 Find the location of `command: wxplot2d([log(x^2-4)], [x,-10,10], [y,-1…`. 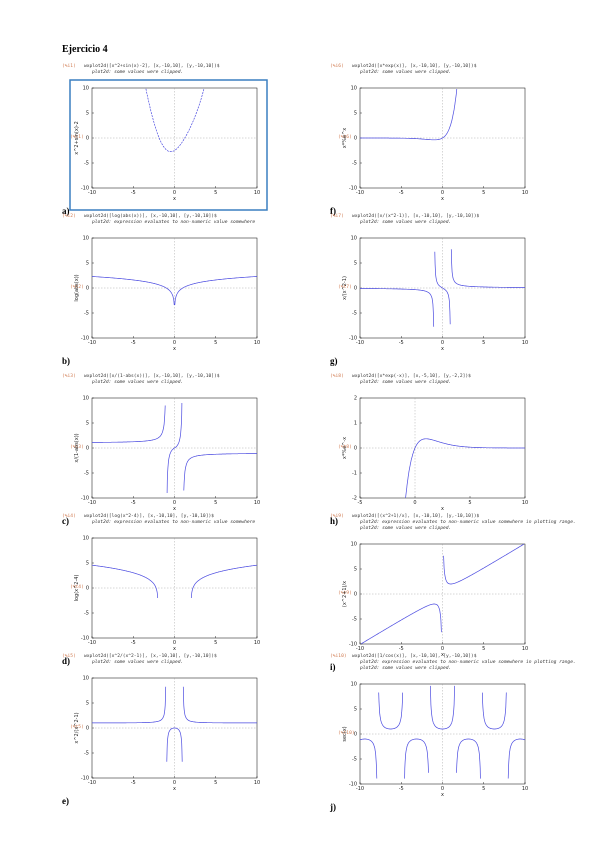

command: wxplot2d([log(x^2-4)], [x,-10,10], [y,-1… is located at coordinates (149, 516).